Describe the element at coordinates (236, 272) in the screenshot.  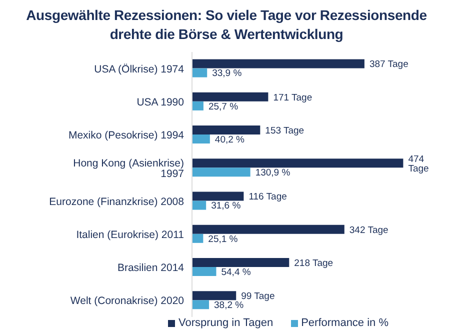
I see `data-label: 54,4 %` at that location.